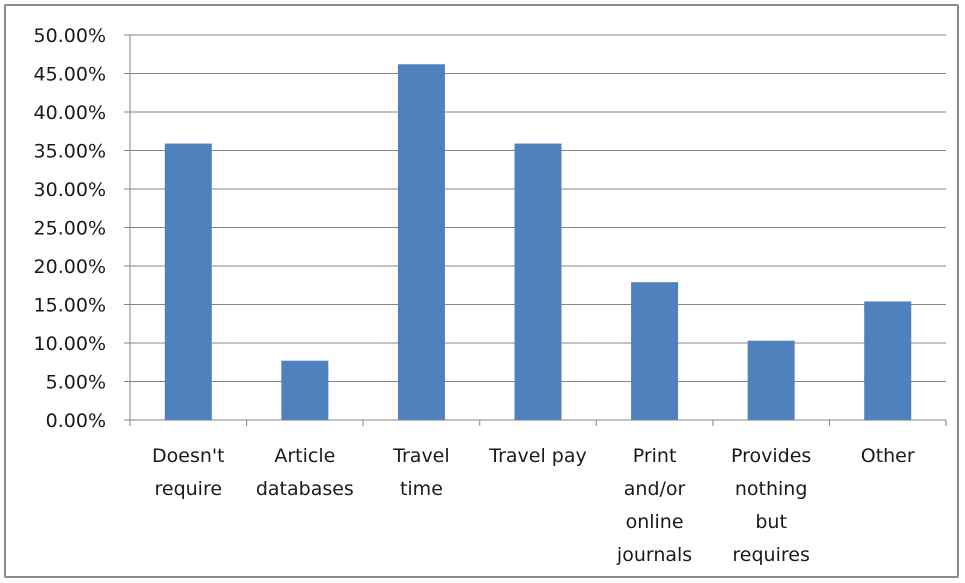  Describe the element at coordinates (70, 229) in the screenshot. I see `y-tick-label: 25.00%` at that location.